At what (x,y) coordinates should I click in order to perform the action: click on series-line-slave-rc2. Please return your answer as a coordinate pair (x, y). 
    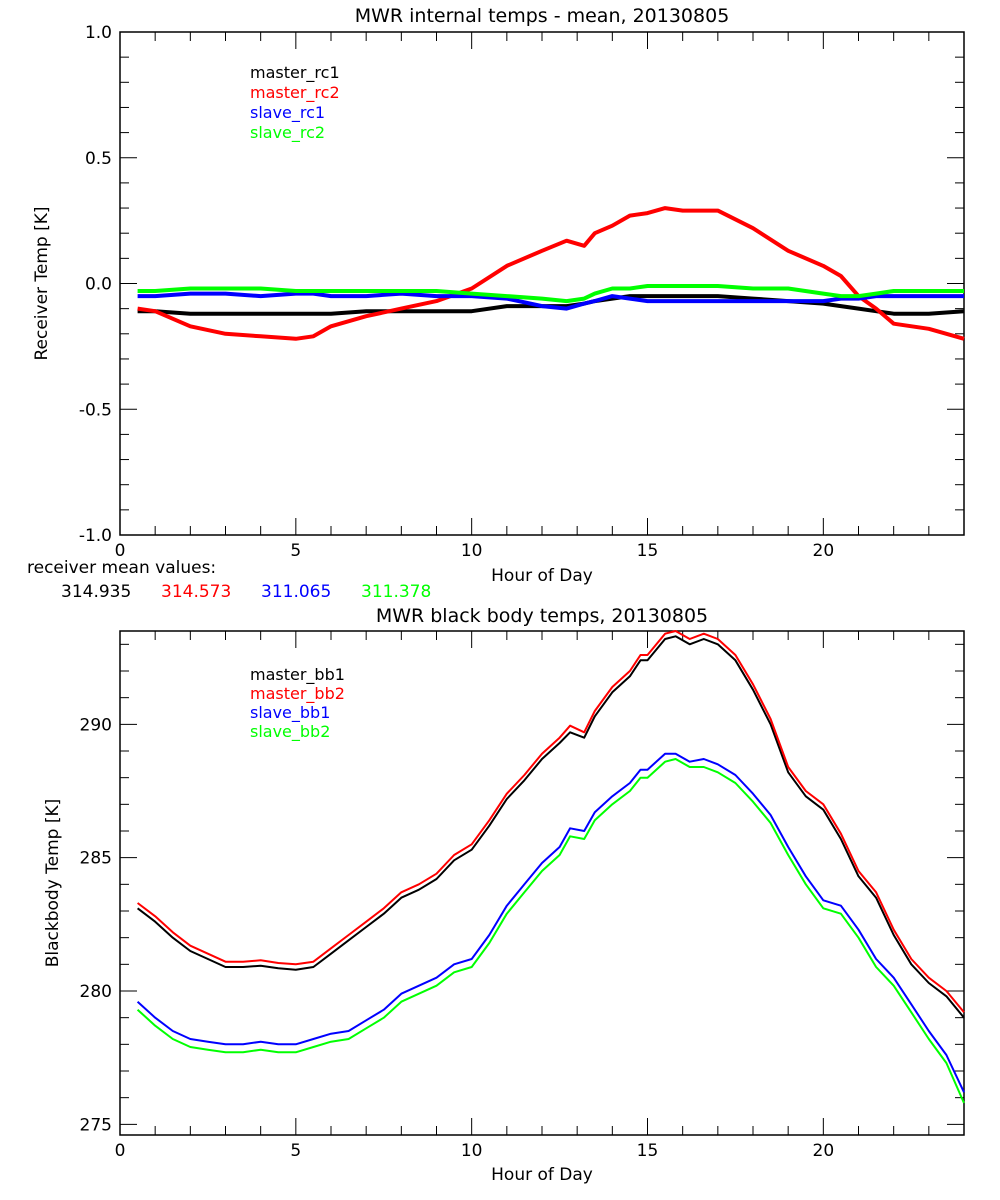
    Looking at the image, I should click on (550, 294).